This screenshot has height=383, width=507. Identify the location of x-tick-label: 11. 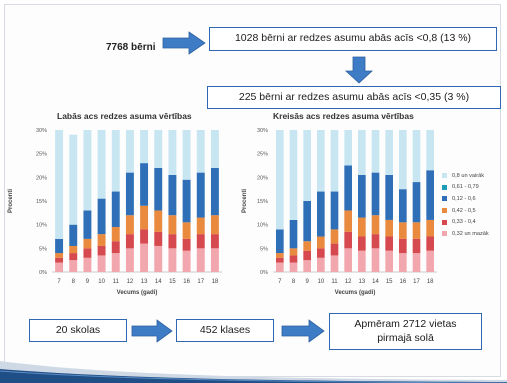
(334, 282).